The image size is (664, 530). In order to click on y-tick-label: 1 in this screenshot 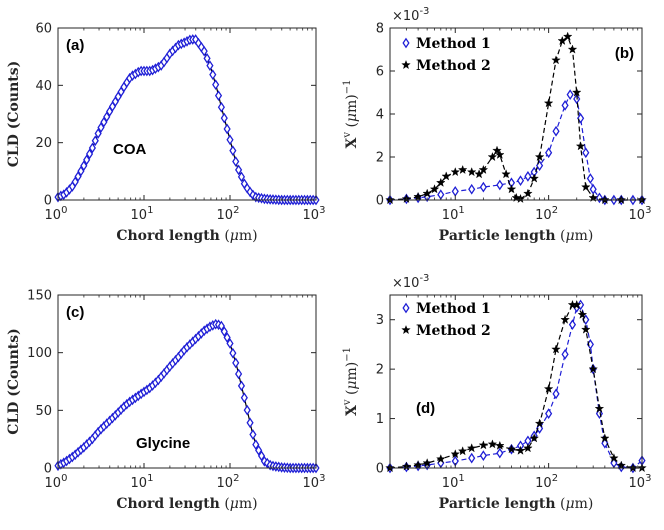, I will do `click(380, 419)`.